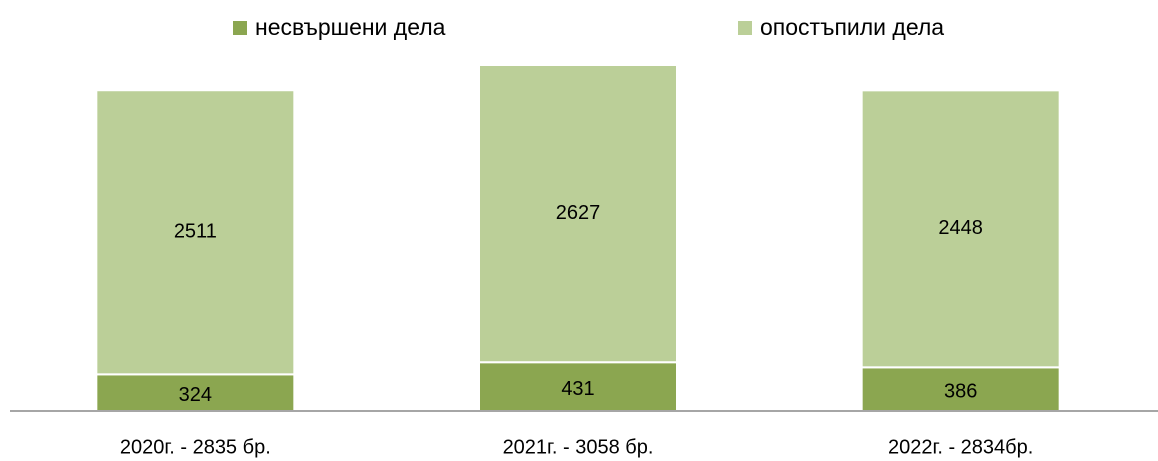  I want to click on data-label: 2448, so click(960, 228).